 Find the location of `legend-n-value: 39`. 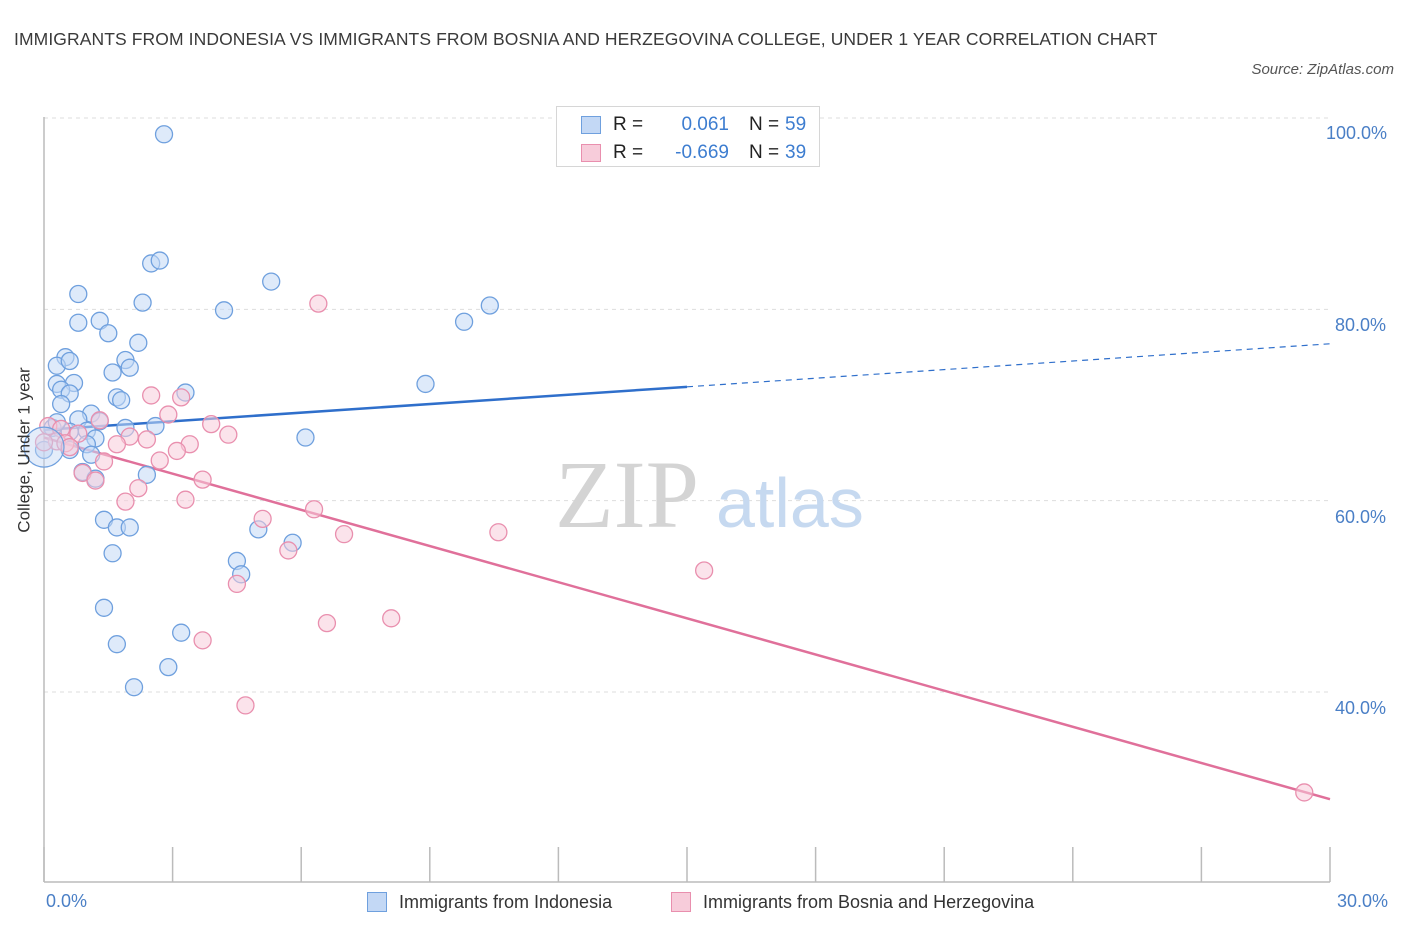

legend-n-value: 39 is located at coordinates (796, 152).